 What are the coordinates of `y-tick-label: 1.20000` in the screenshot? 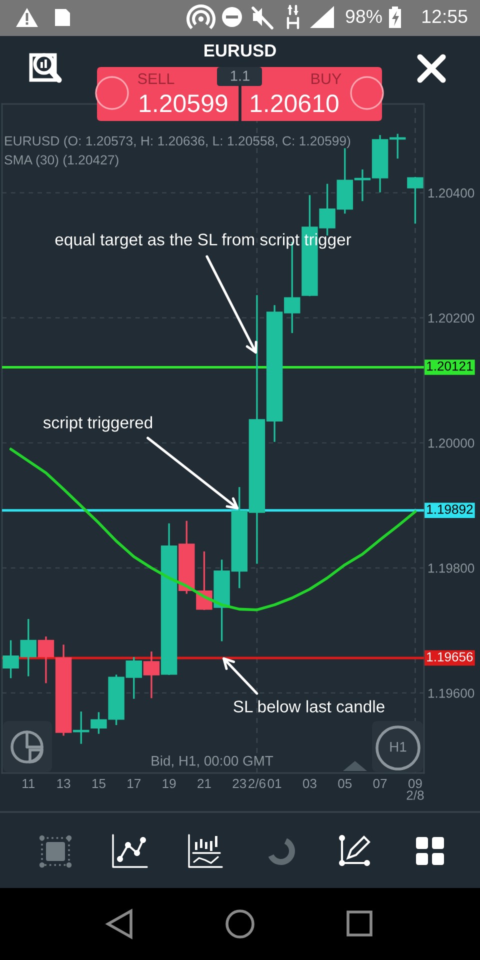 It's located at (451, 443).